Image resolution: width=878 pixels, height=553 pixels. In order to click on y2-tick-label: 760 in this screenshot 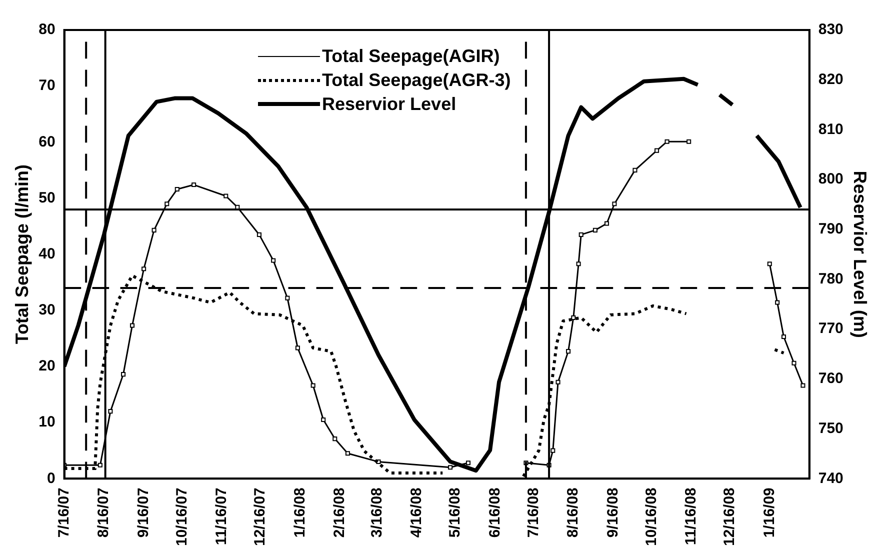, I will do `click(831, 379)`.